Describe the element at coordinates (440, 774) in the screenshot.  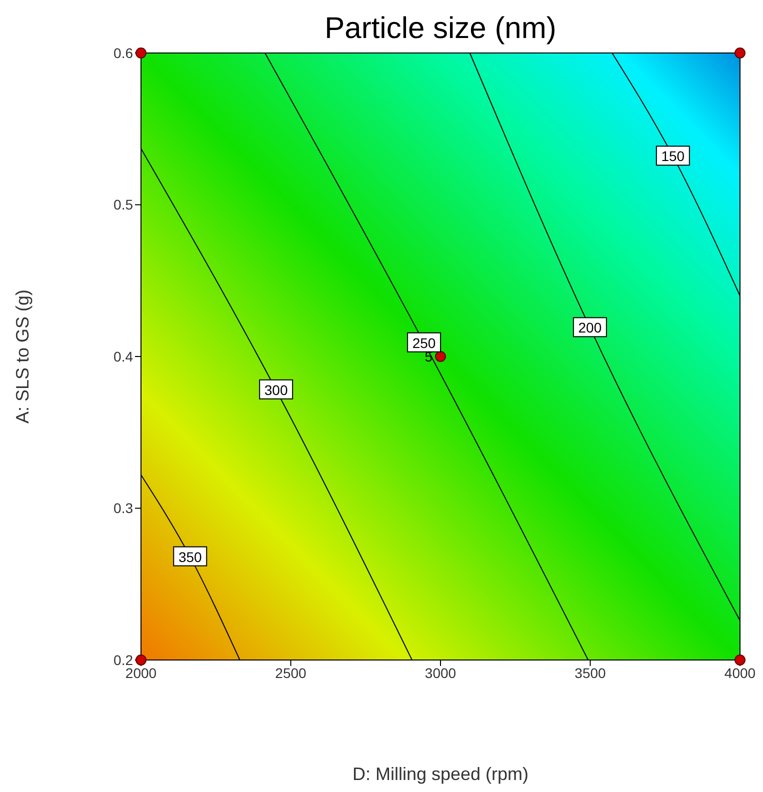
I see `x-axis-title: D: Milling speed (rpm)` at that location.